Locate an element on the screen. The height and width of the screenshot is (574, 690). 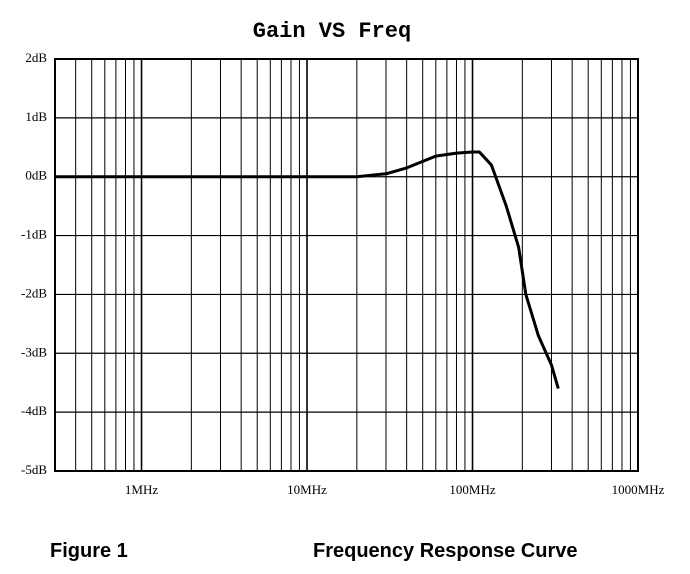
x-tick-label: 100MHz is located at coordinates (472, 489).